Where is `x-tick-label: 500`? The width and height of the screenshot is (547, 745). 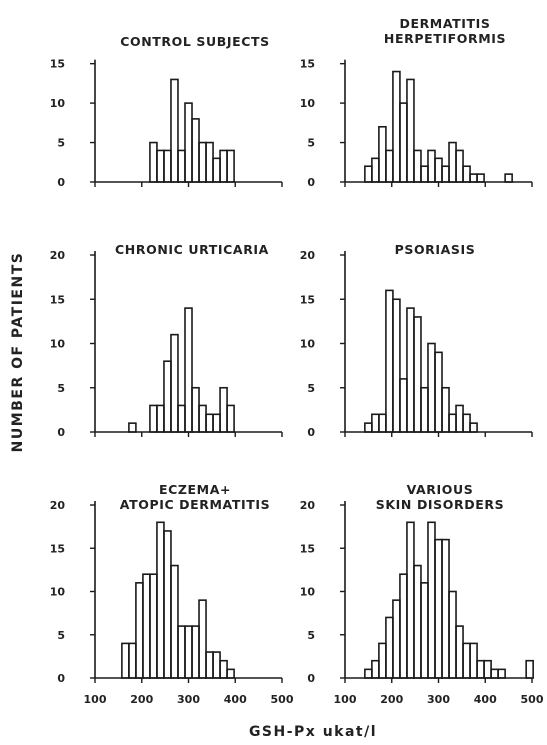 x-tick-label: 500 is located at coordinates (282, 699).